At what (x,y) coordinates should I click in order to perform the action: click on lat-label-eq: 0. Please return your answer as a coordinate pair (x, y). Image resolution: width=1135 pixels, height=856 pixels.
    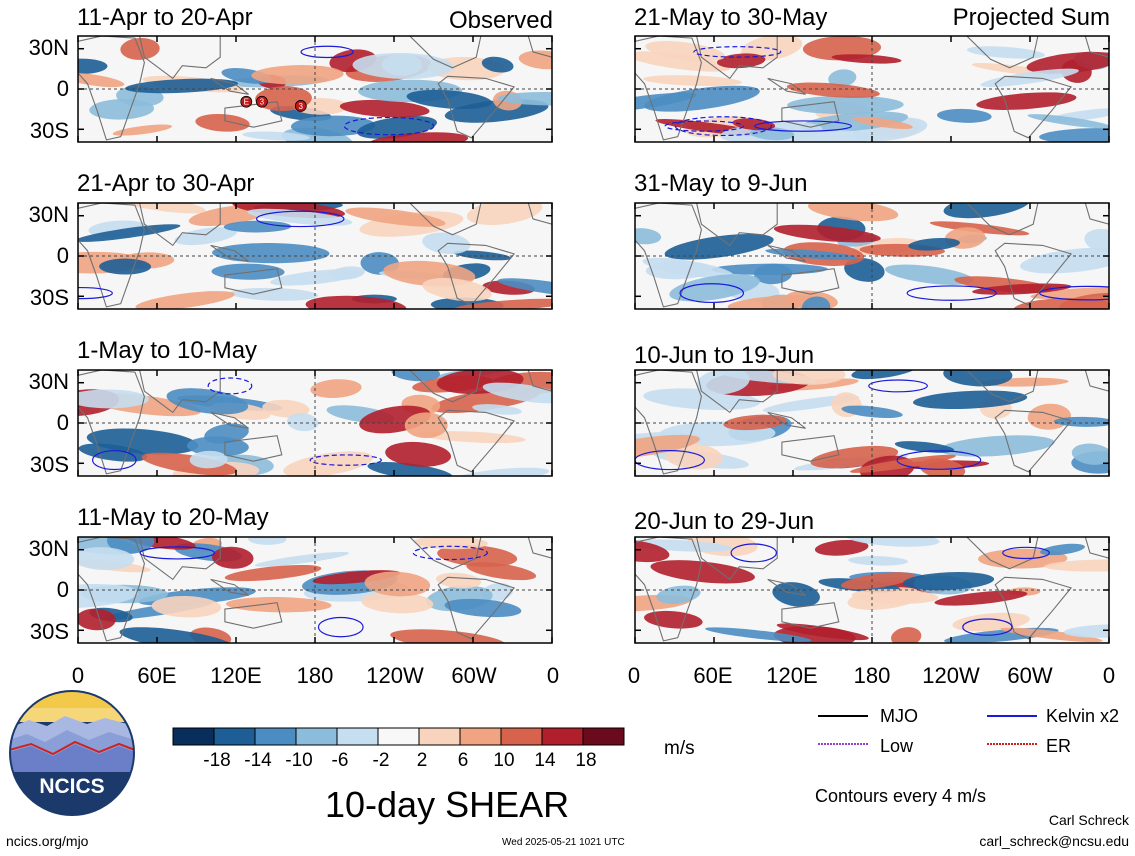
    Looking at the image, I should click on (62, 88).